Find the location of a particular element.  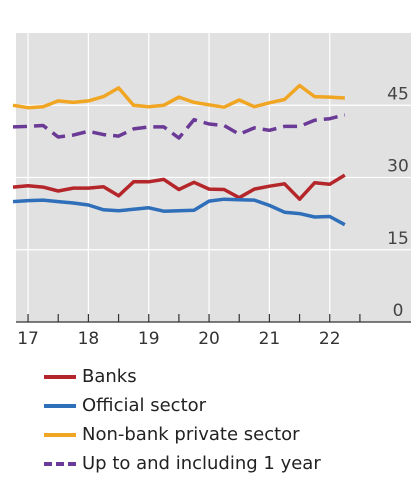

x-tick-label: 18 is located at coordinates (89, 339).